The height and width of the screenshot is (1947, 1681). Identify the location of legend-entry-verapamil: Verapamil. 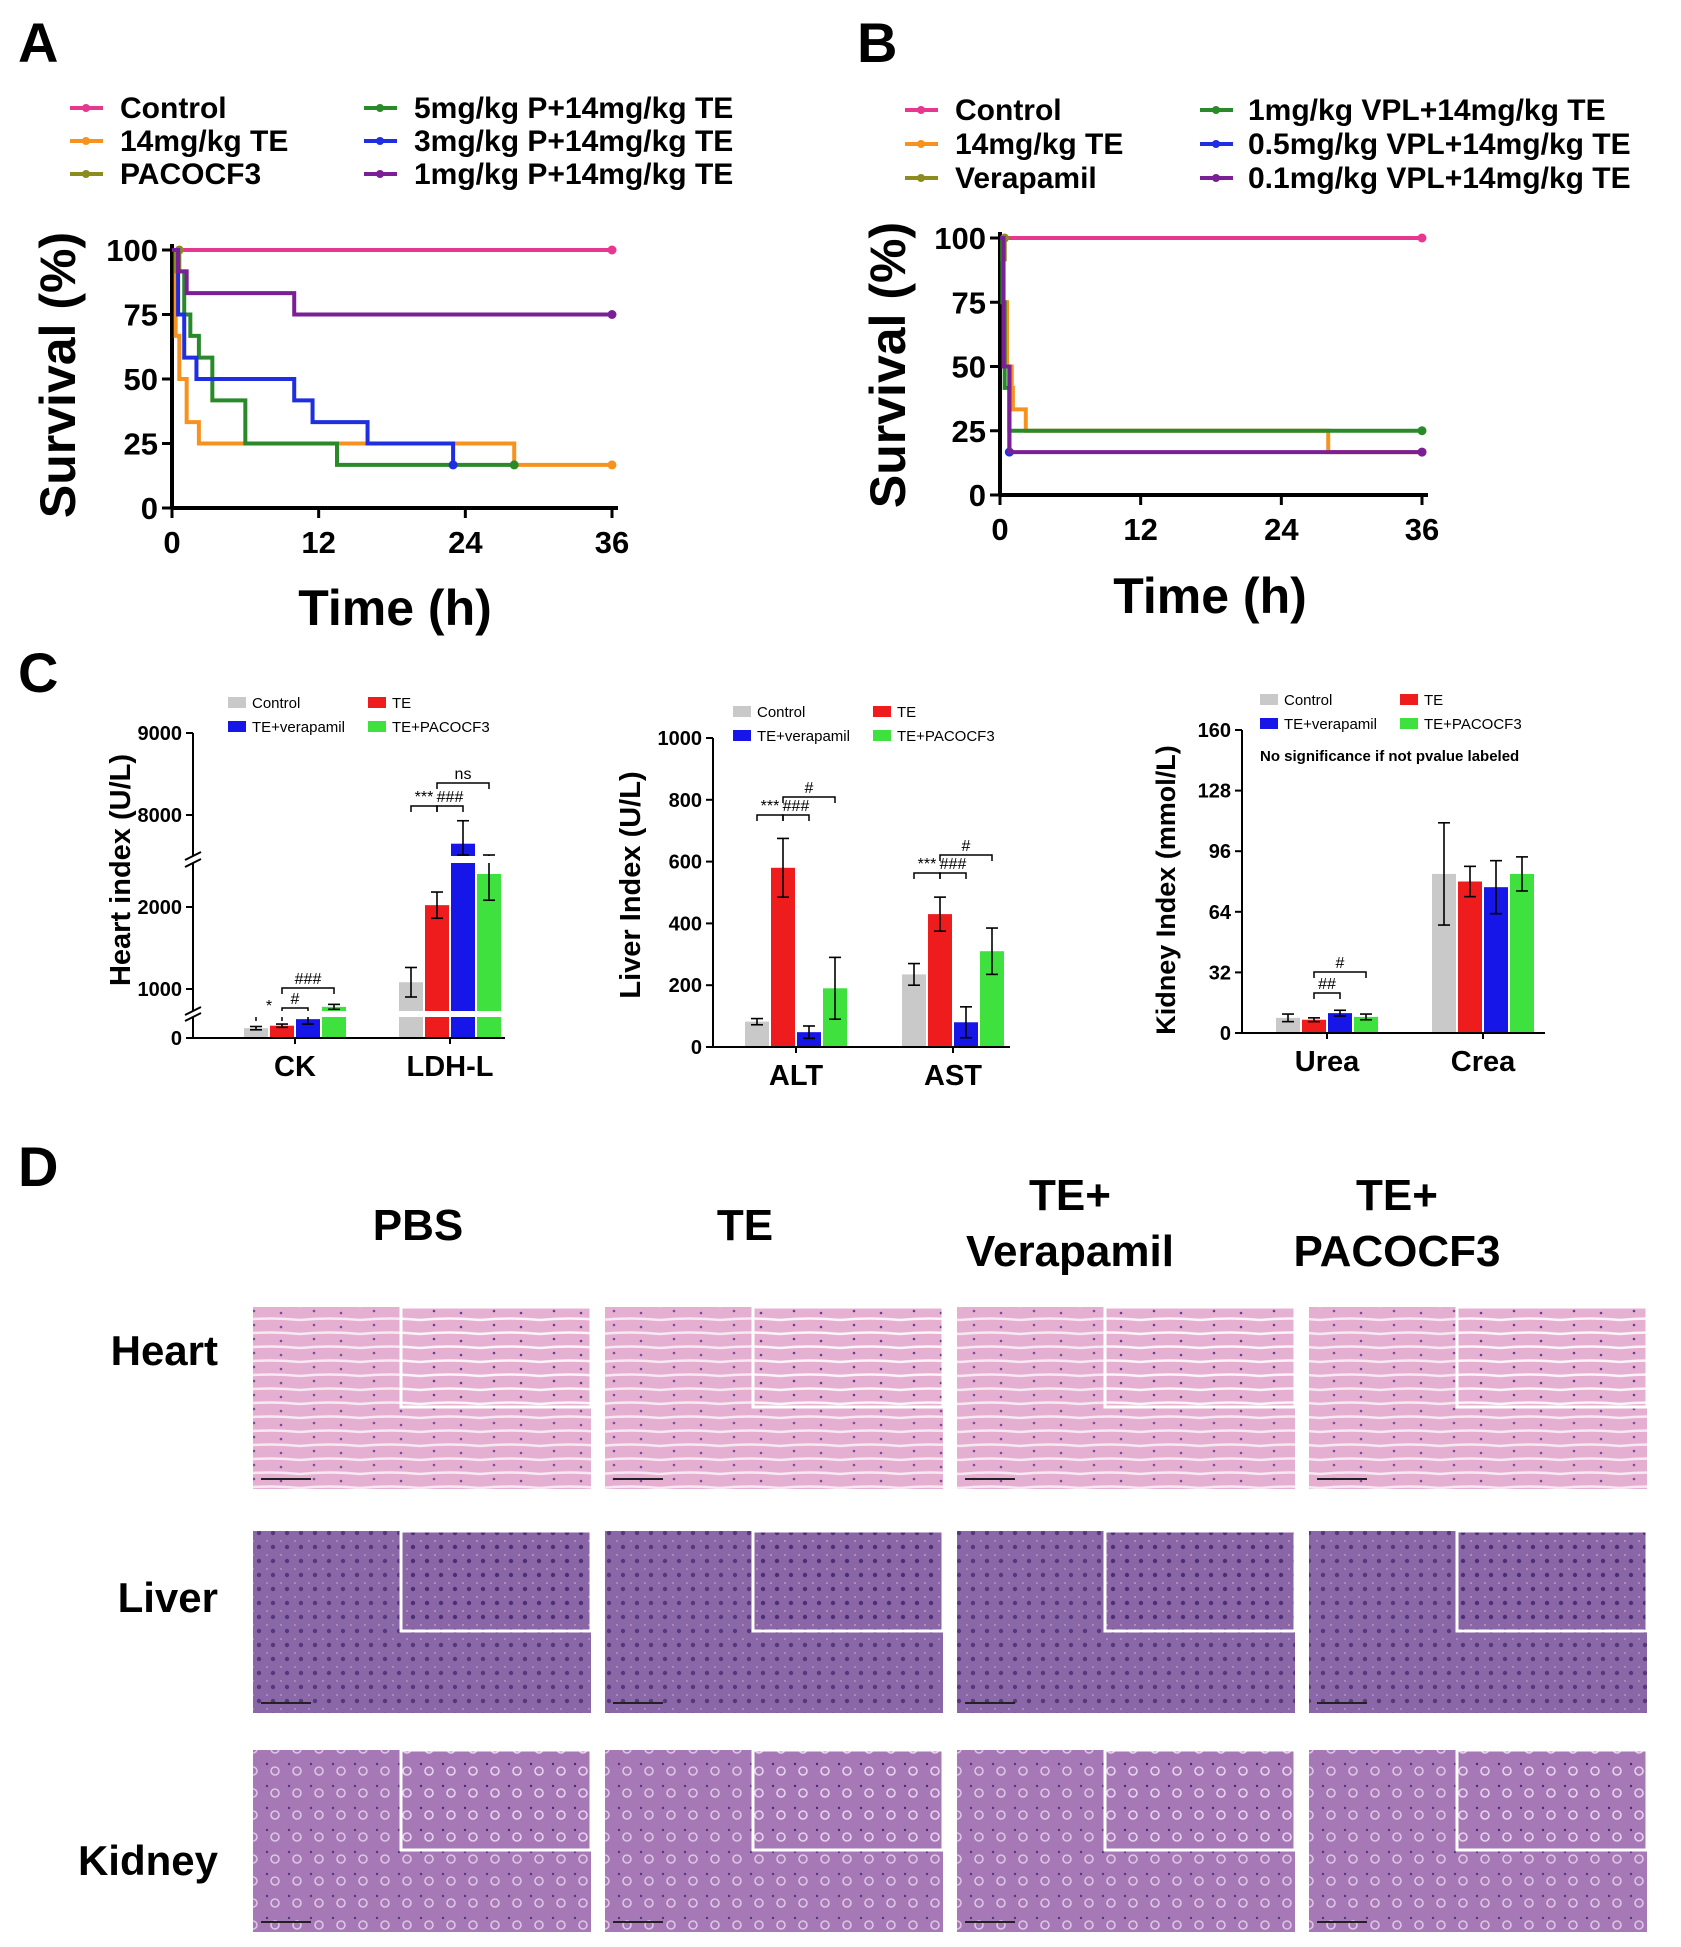
(1001, 178).